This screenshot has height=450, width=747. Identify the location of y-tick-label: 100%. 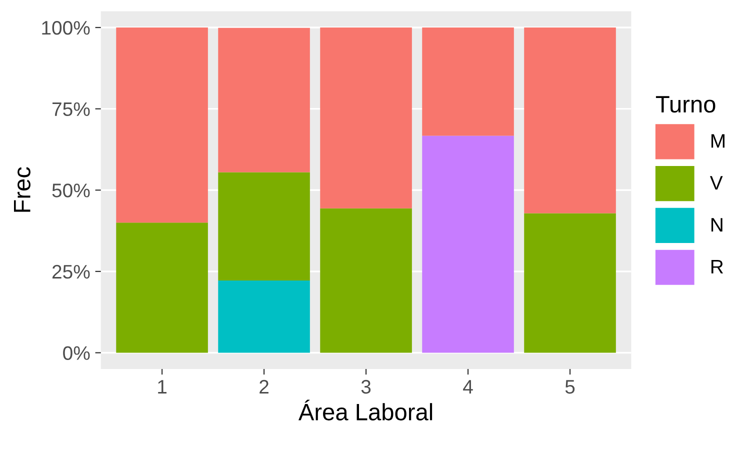
(66, 27).